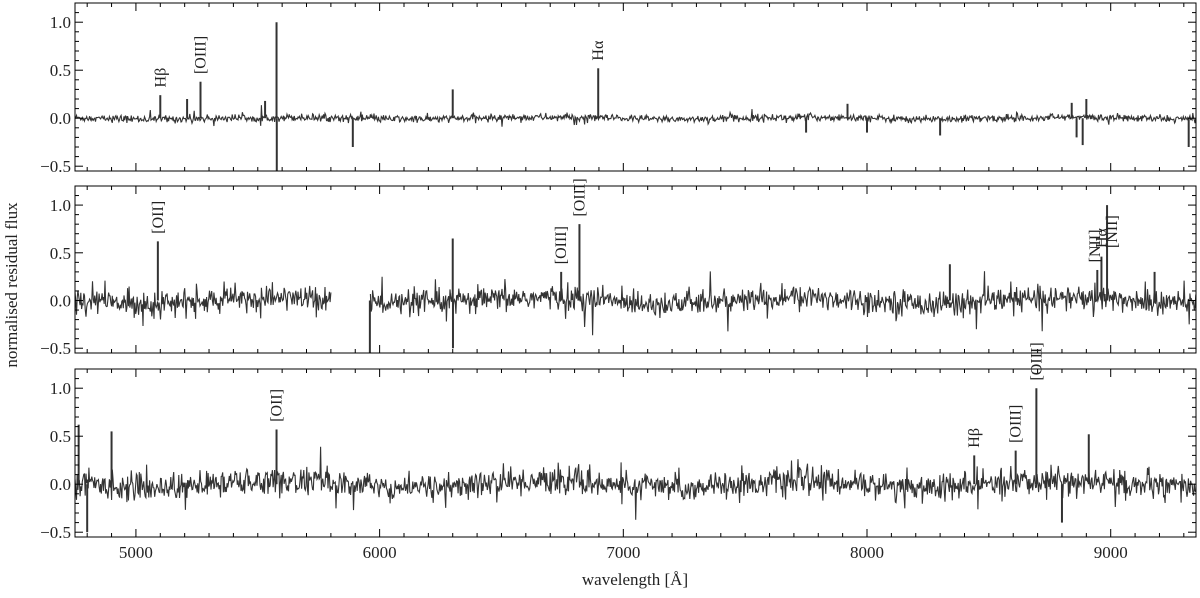  Describe the element at coordinates (635, 579) in the screenshot. I see `x-axis-label: wavelength [Å]` at that location.